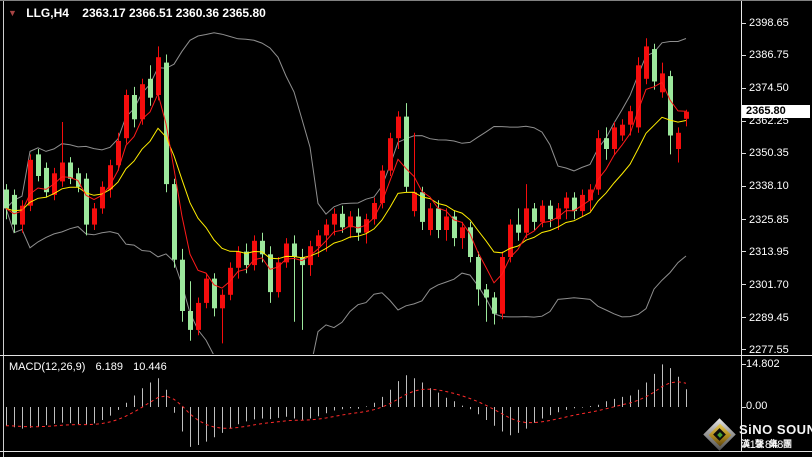  What do you see at coordinates (765, 445) in the screenshot?
I see `macd-axis-min-label: -13.848` at bounding box center [765, 445].